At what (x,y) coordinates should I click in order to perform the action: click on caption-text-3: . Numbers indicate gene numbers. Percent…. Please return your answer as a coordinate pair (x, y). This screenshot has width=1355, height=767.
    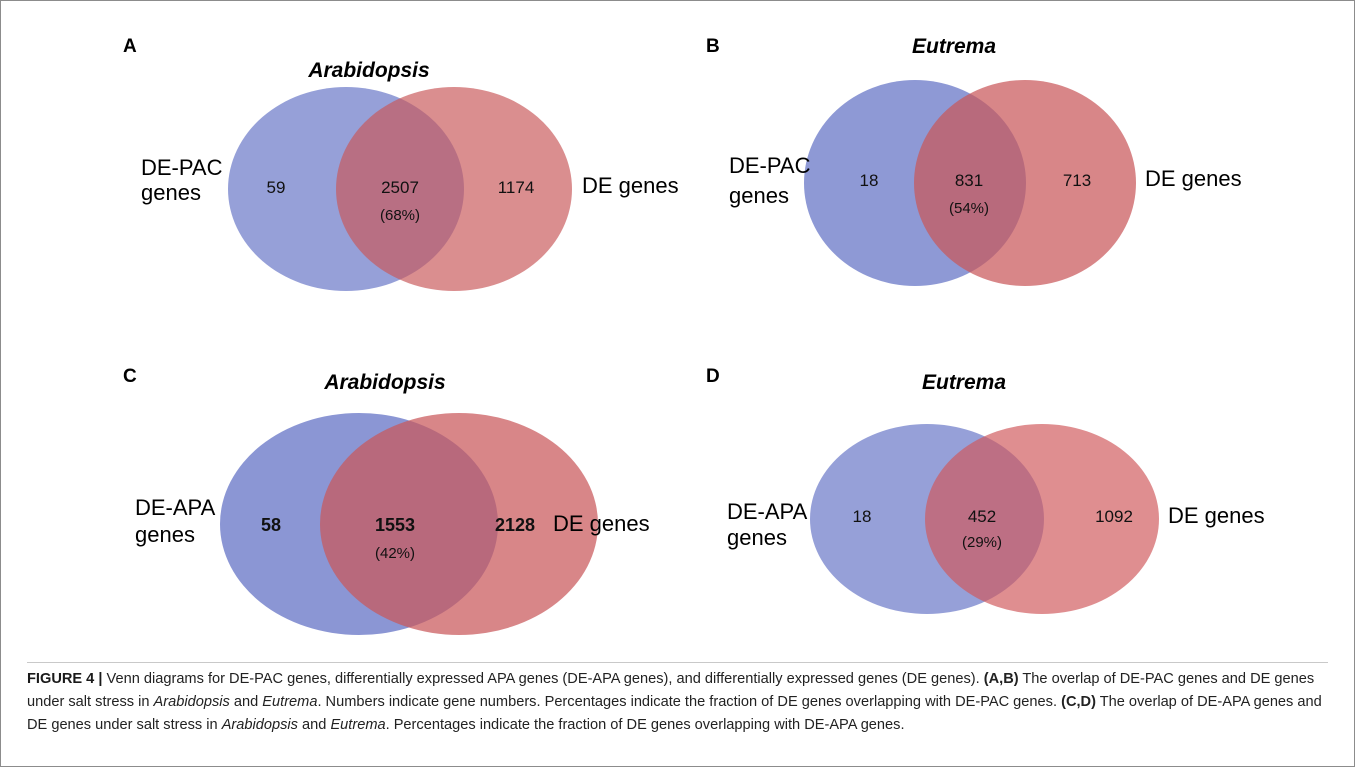
    Looking at the image, I should click on (687, 702).